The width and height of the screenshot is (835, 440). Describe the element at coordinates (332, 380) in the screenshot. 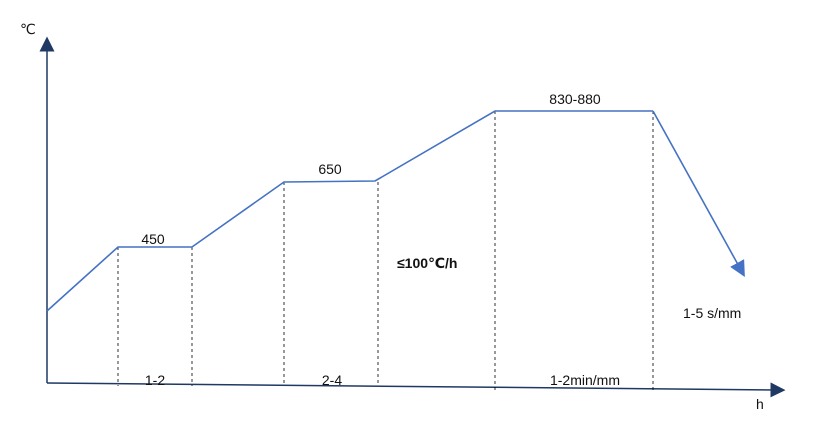

I see `duration-label-2-4: 2-4` at that location.